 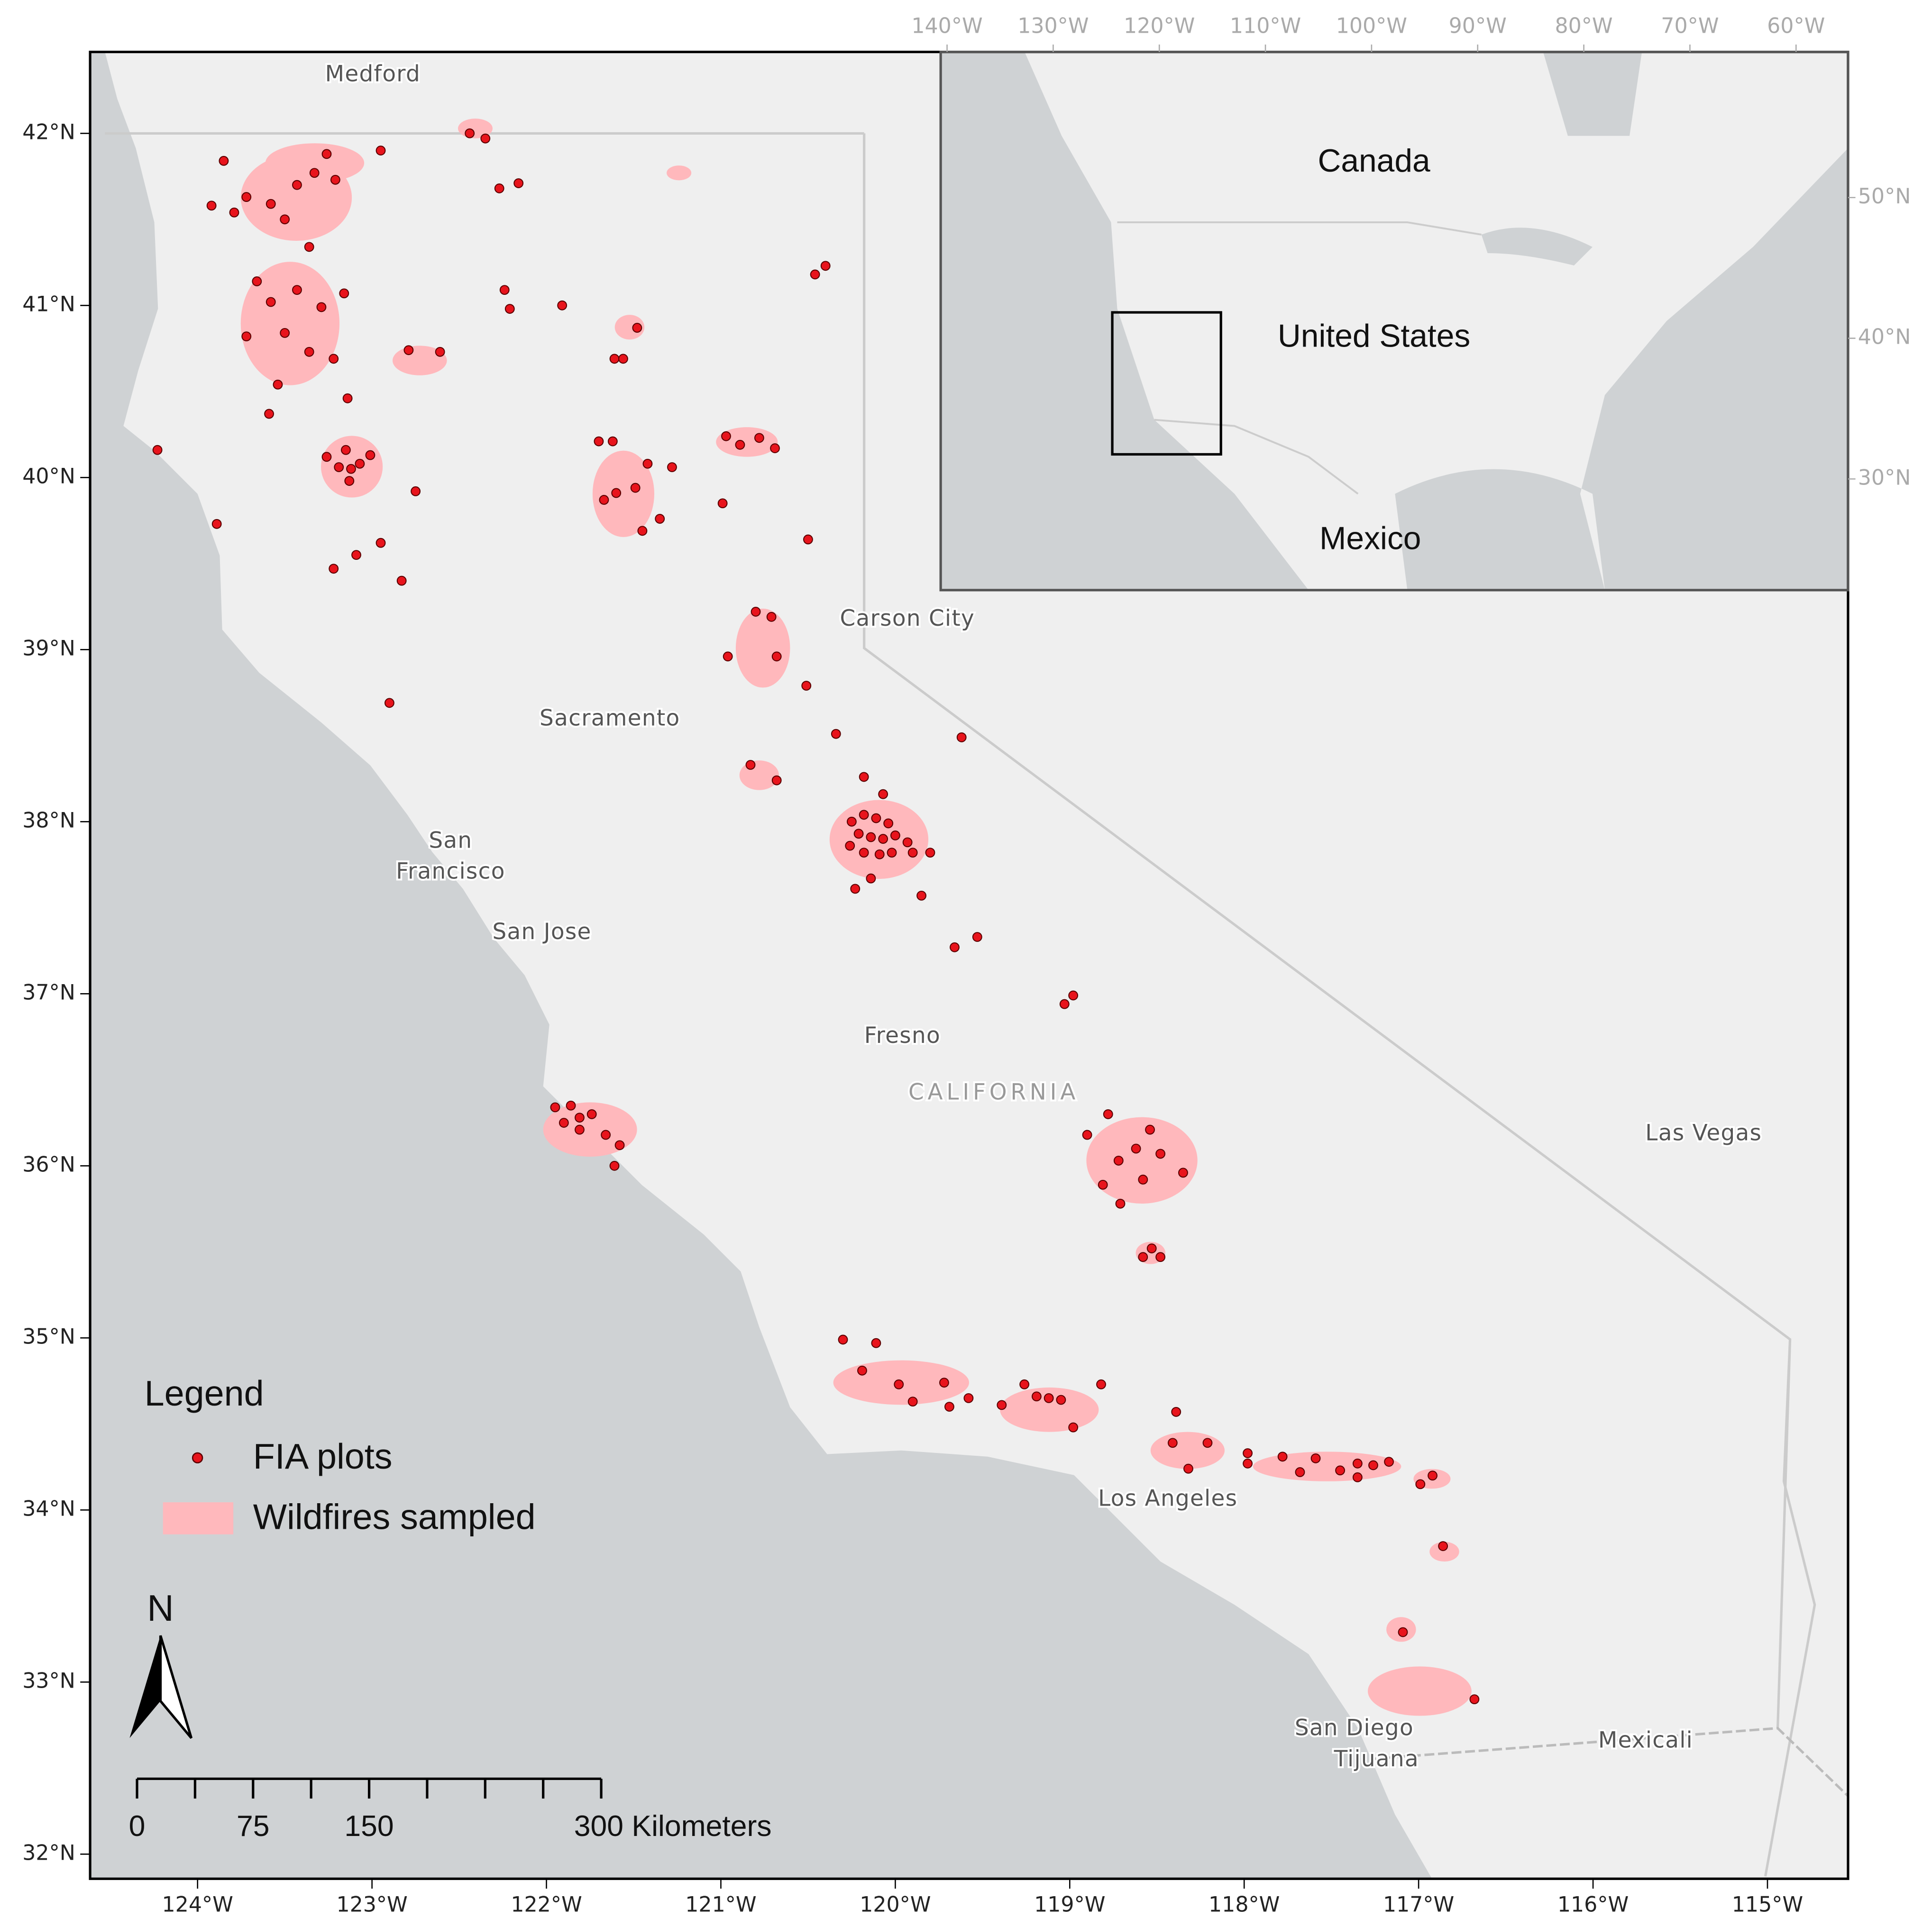 What do you see at coordinates (1374, 161) in the screenshot?
I see `country-label: Canada` at bounding box center [1374, 161].